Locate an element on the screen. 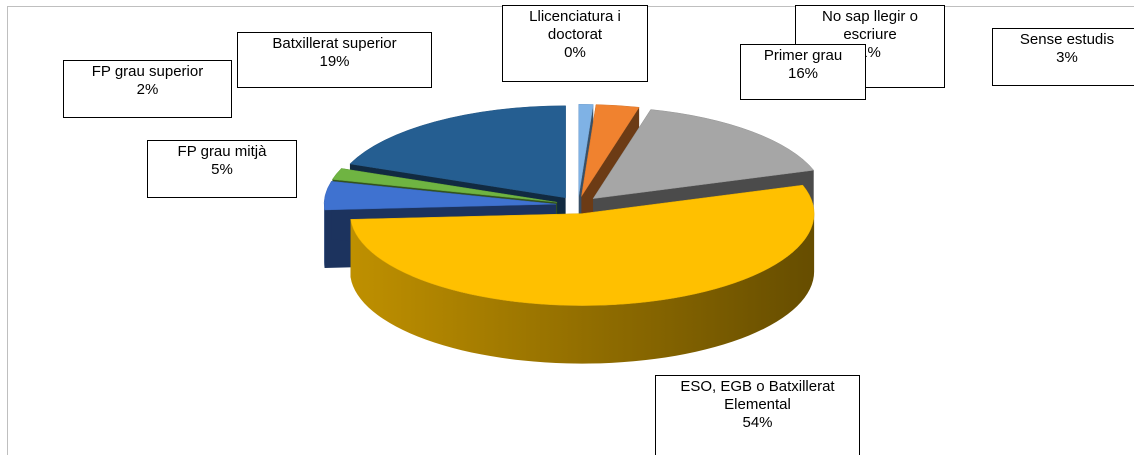 This screenshot has width=1134, height=455. data-label: FP grau mitjà 5% is located at coordinates (222, 169).